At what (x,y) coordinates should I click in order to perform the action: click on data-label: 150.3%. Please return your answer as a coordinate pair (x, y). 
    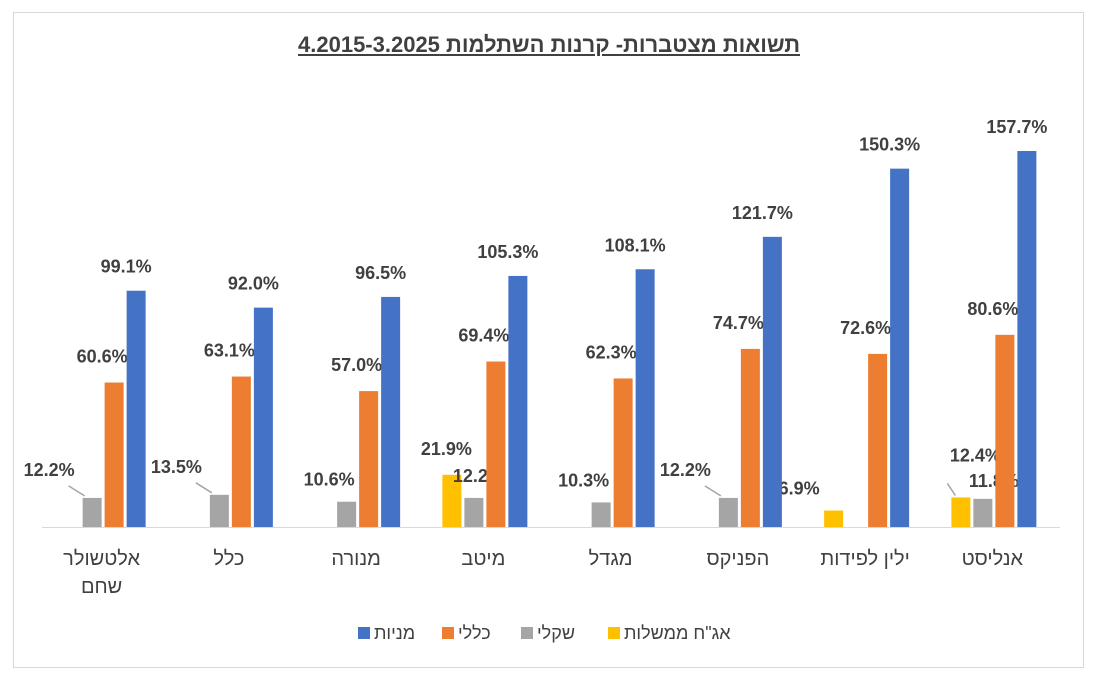
    Looking at the image, I should click on (889, 145).